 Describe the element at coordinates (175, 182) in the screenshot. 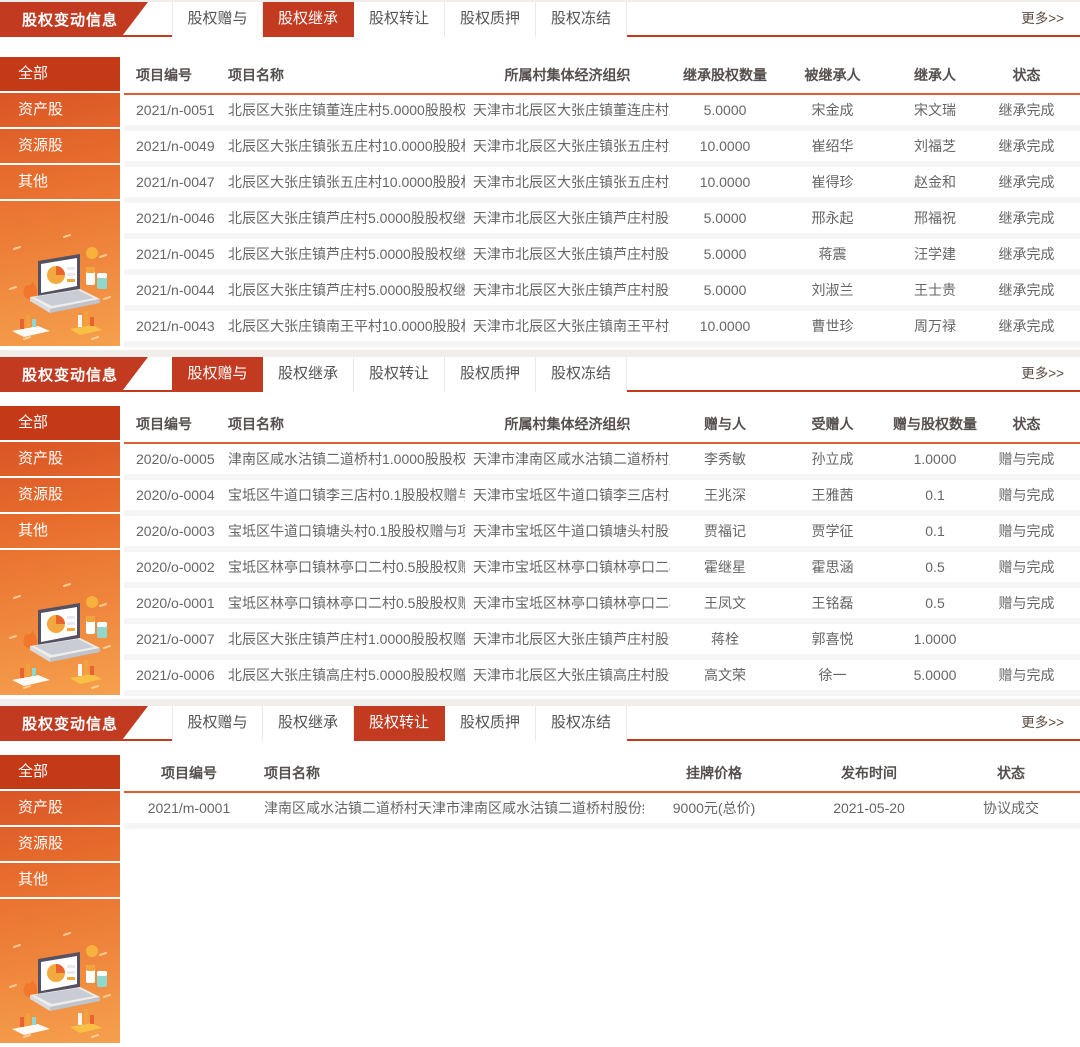

I see `cell: 2021/n-0047` at that location.